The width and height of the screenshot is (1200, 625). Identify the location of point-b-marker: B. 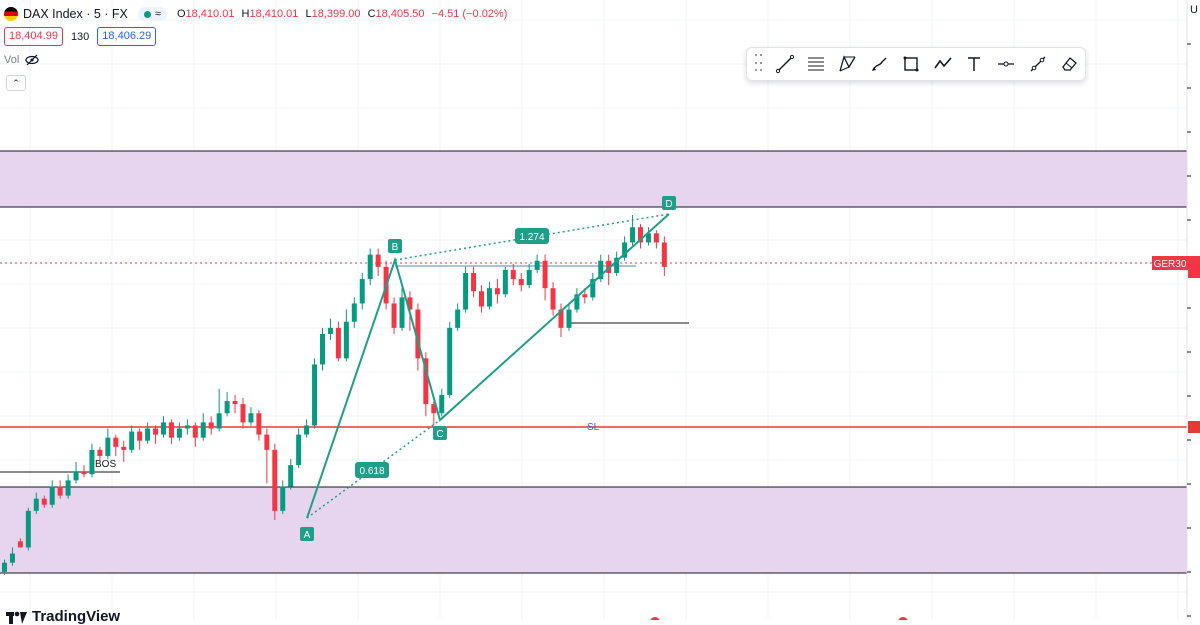
(395, 246).